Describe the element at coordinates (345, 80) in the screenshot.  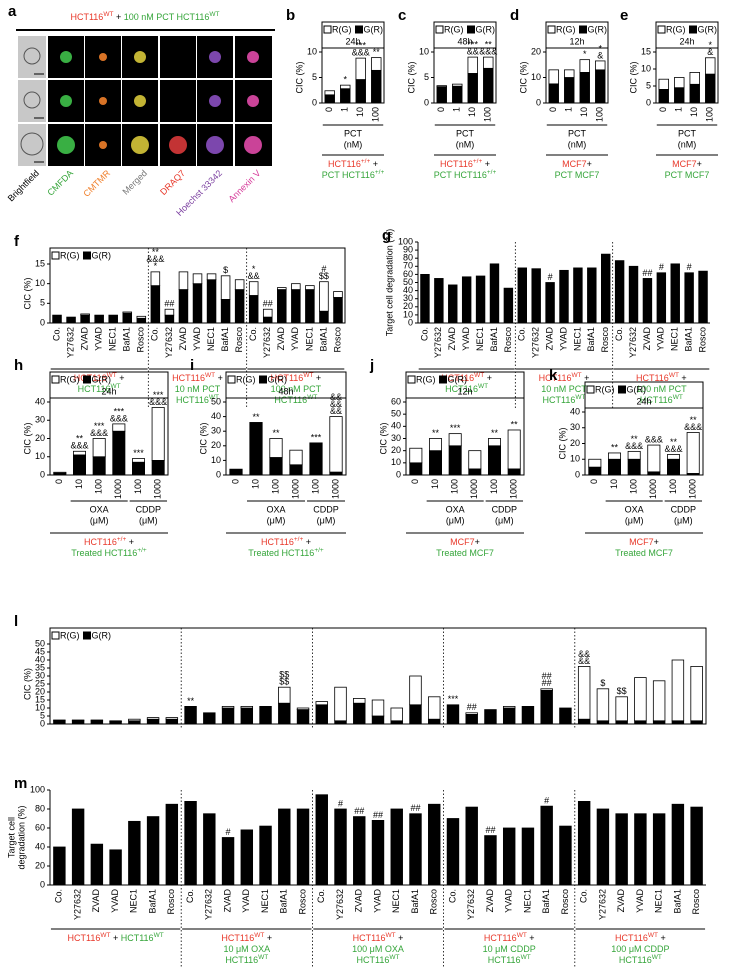
I see `significance-label: *` at that location.